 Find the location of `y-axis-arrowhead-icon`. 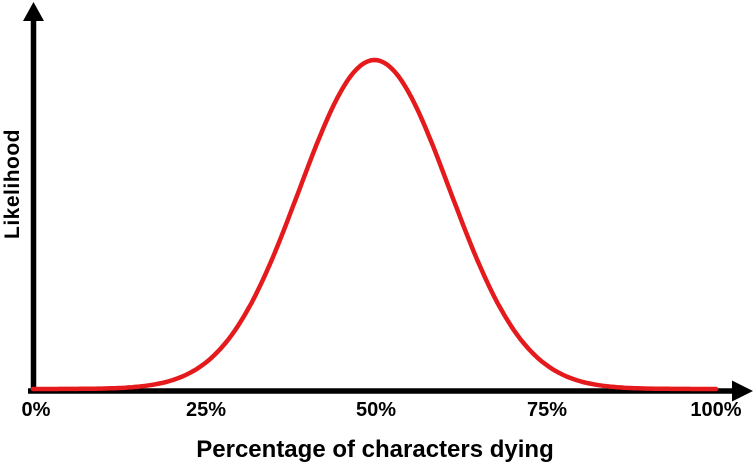

y-axis-arrowhead-icon is located at coordinates (33, 11).